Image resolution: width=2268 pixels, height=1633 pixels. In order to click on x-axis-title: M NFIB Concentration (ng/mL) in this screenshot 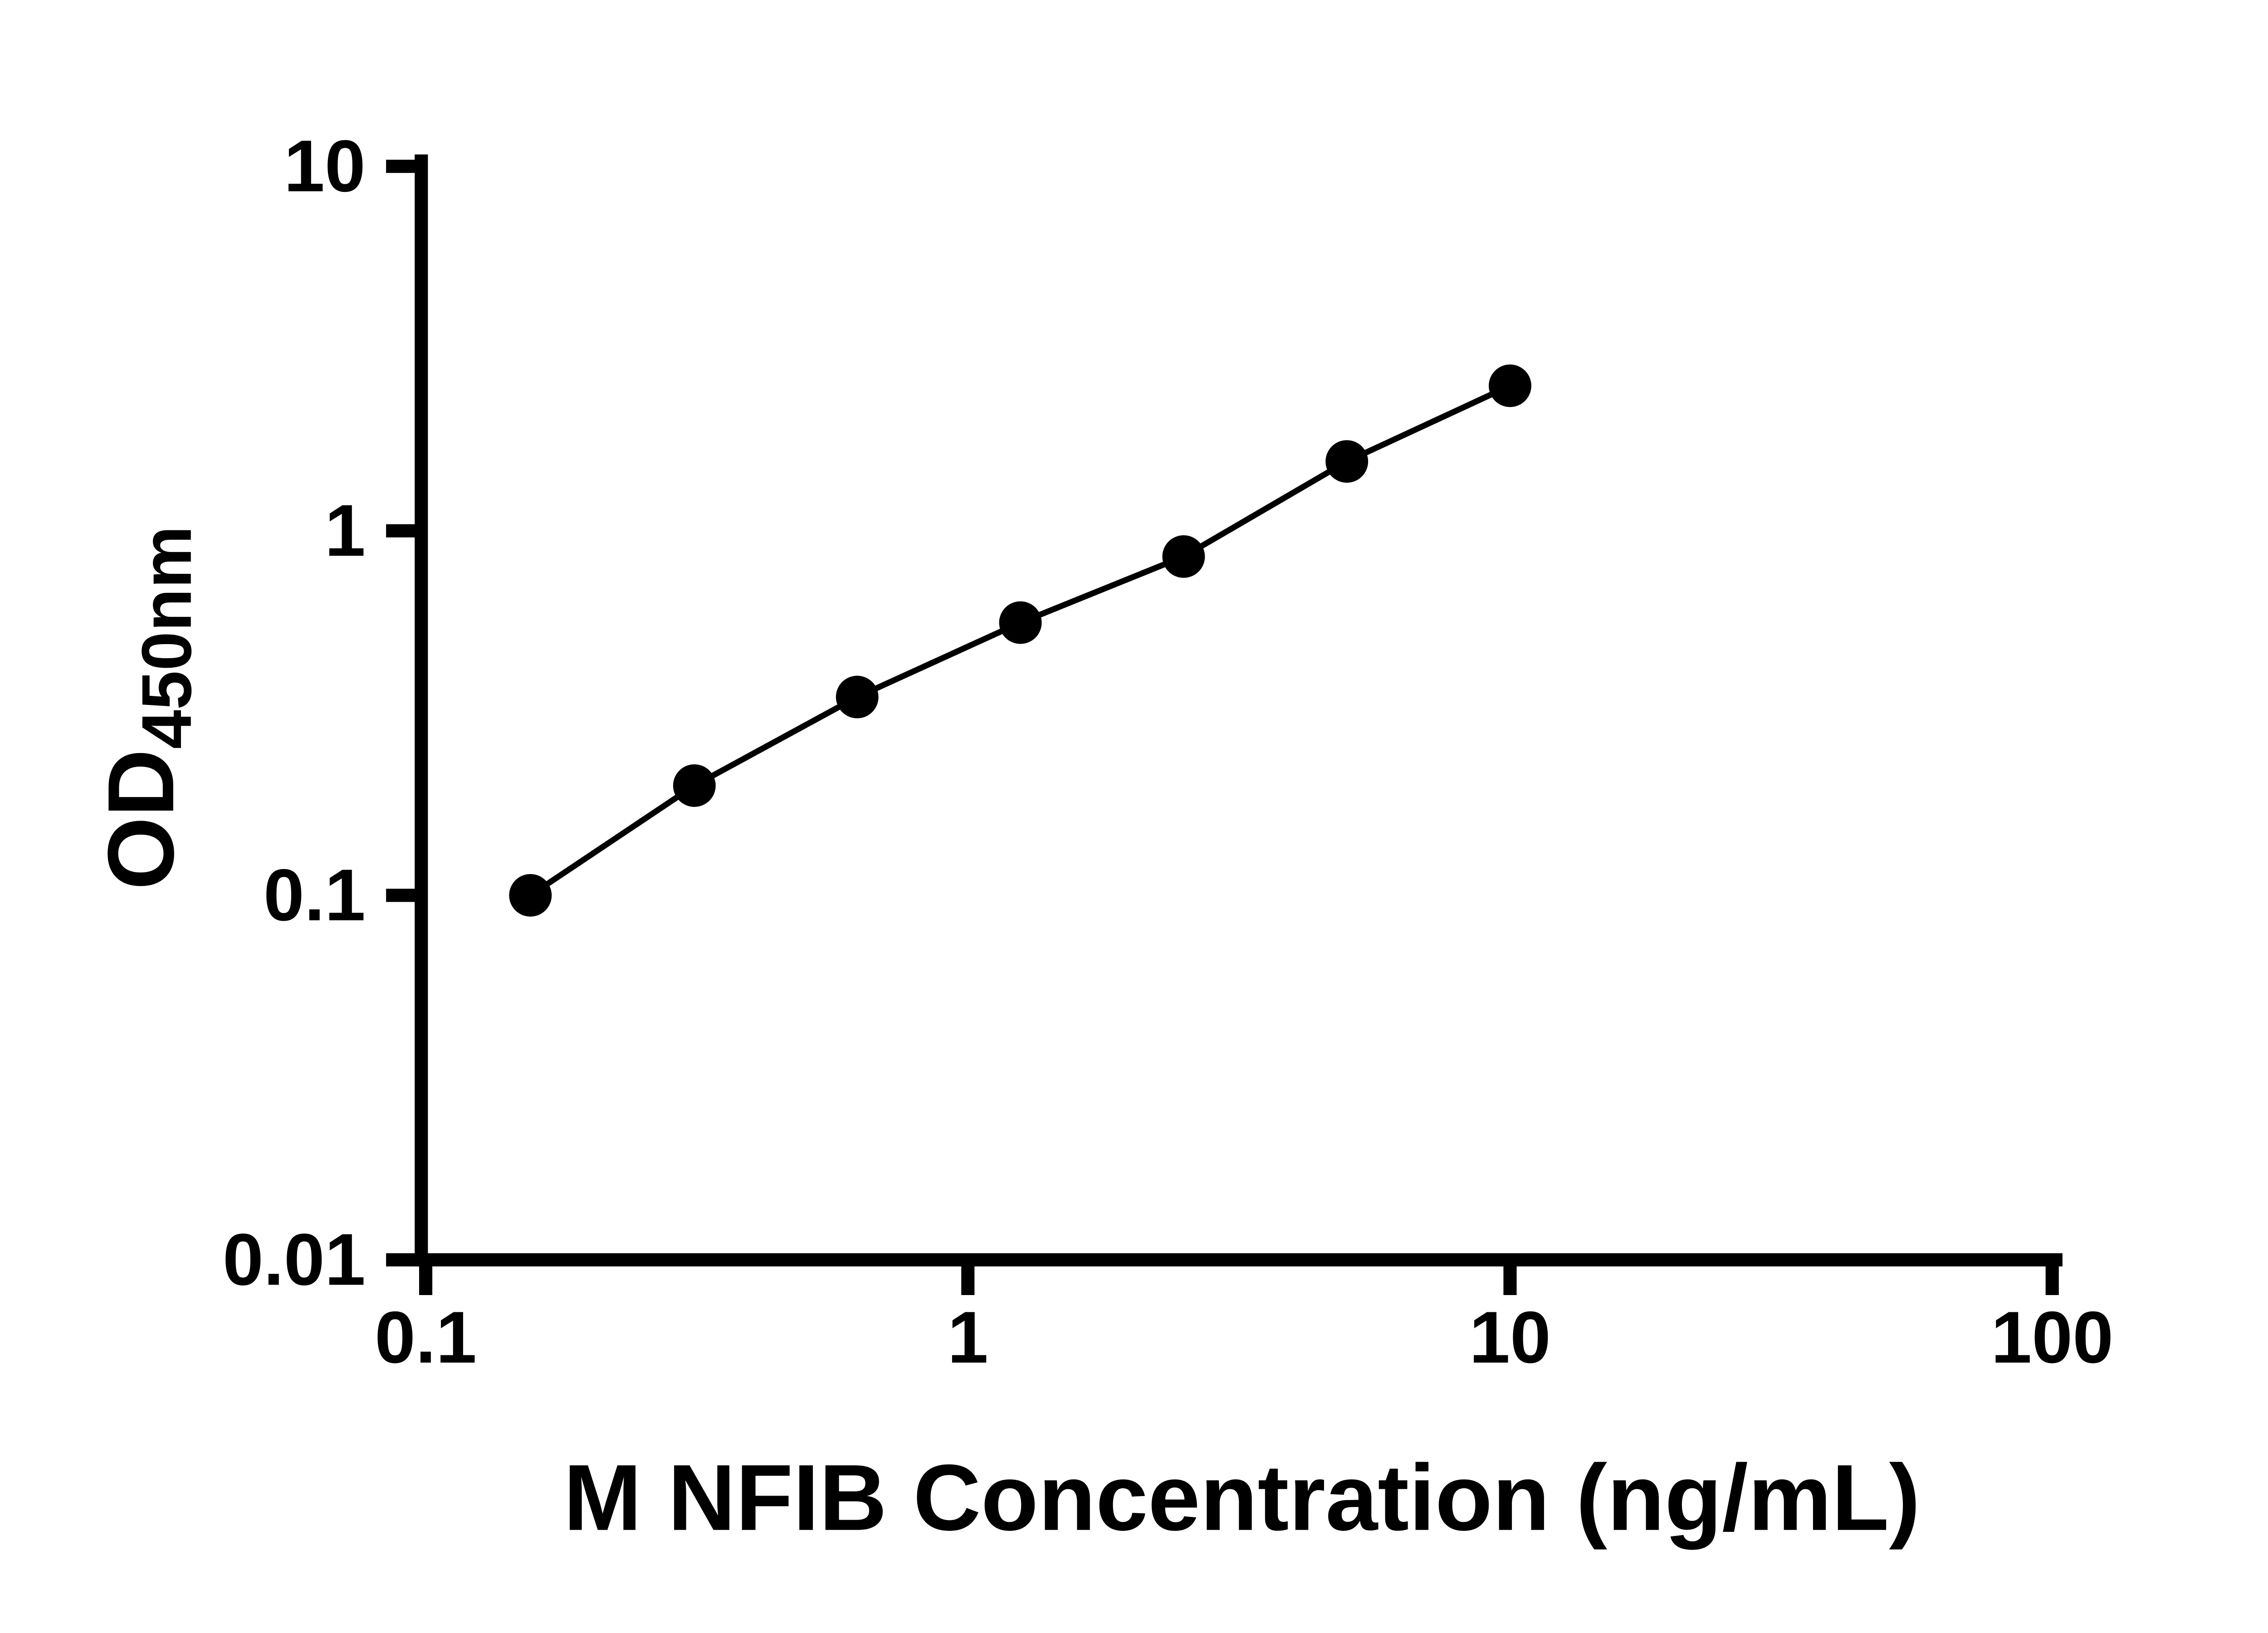, I will do `click(1242, 1497)`.